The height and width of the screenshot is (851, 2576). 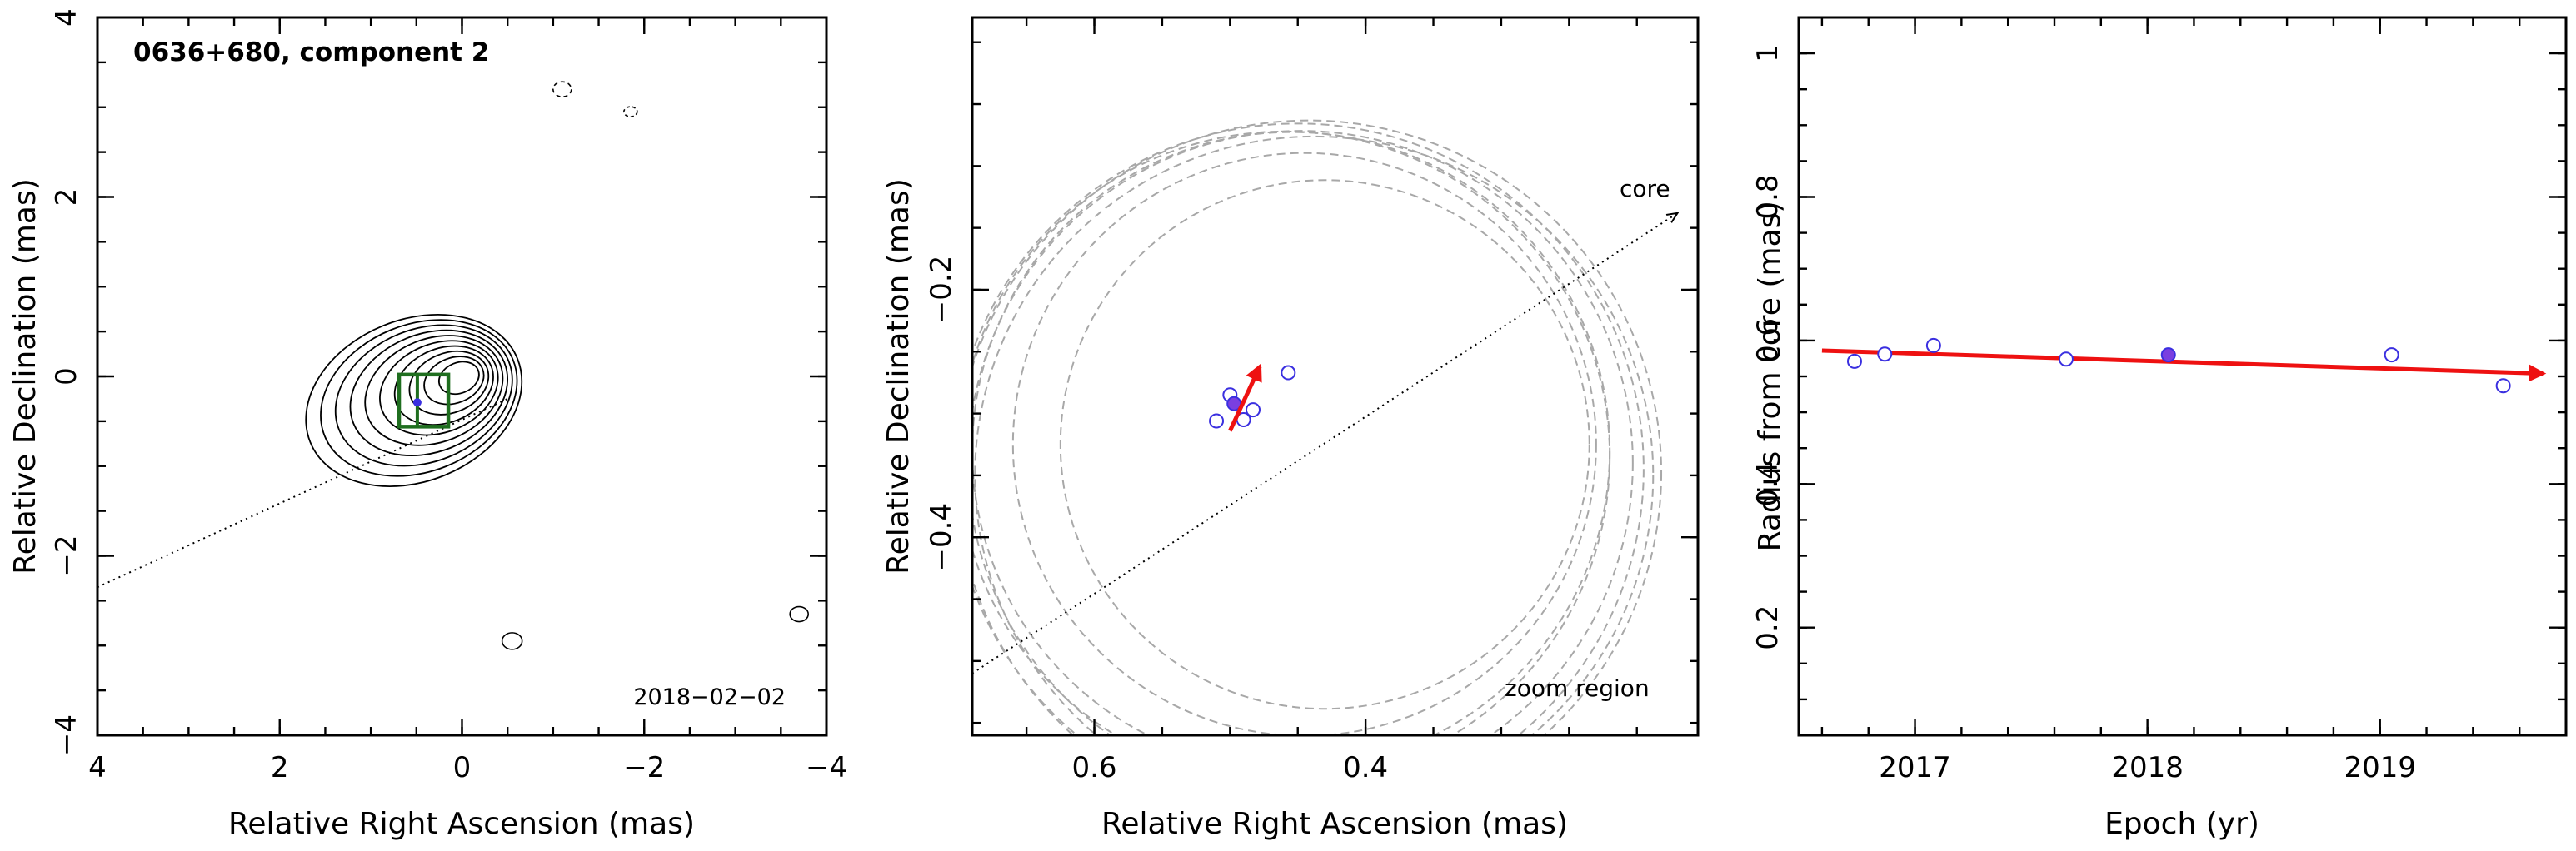 I want to click on panel1-title: 0636+680, component 2, so click(x=311, y=52).